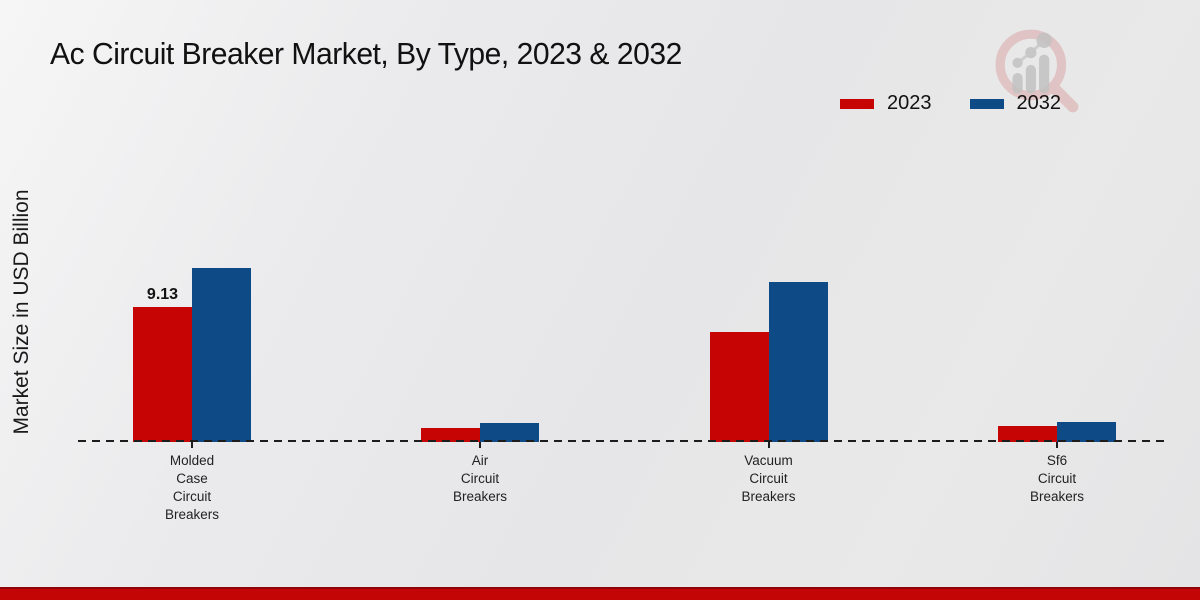 The width and height of the screenshot is (1200, 600). Describe the element at coordinates (1037, 71) in the screenshot. I see `magnifier-bar-chart-logo-icon` at that location.